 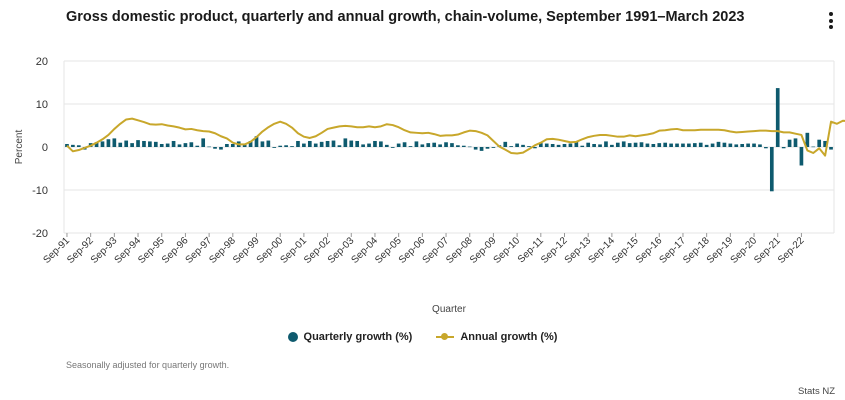 What do you see at coordinates (349, 337) in the screenshot?
I see `legend-item-quarterly: Quarterly growth (%)` at bounding box center [349, 337].